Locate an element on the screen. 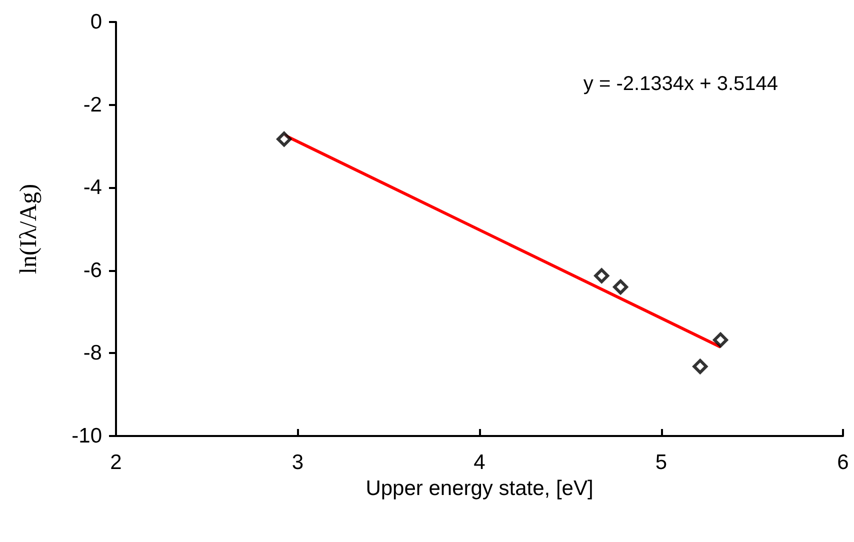  y-tick-label: -2 is located at coordinates (92, 104).